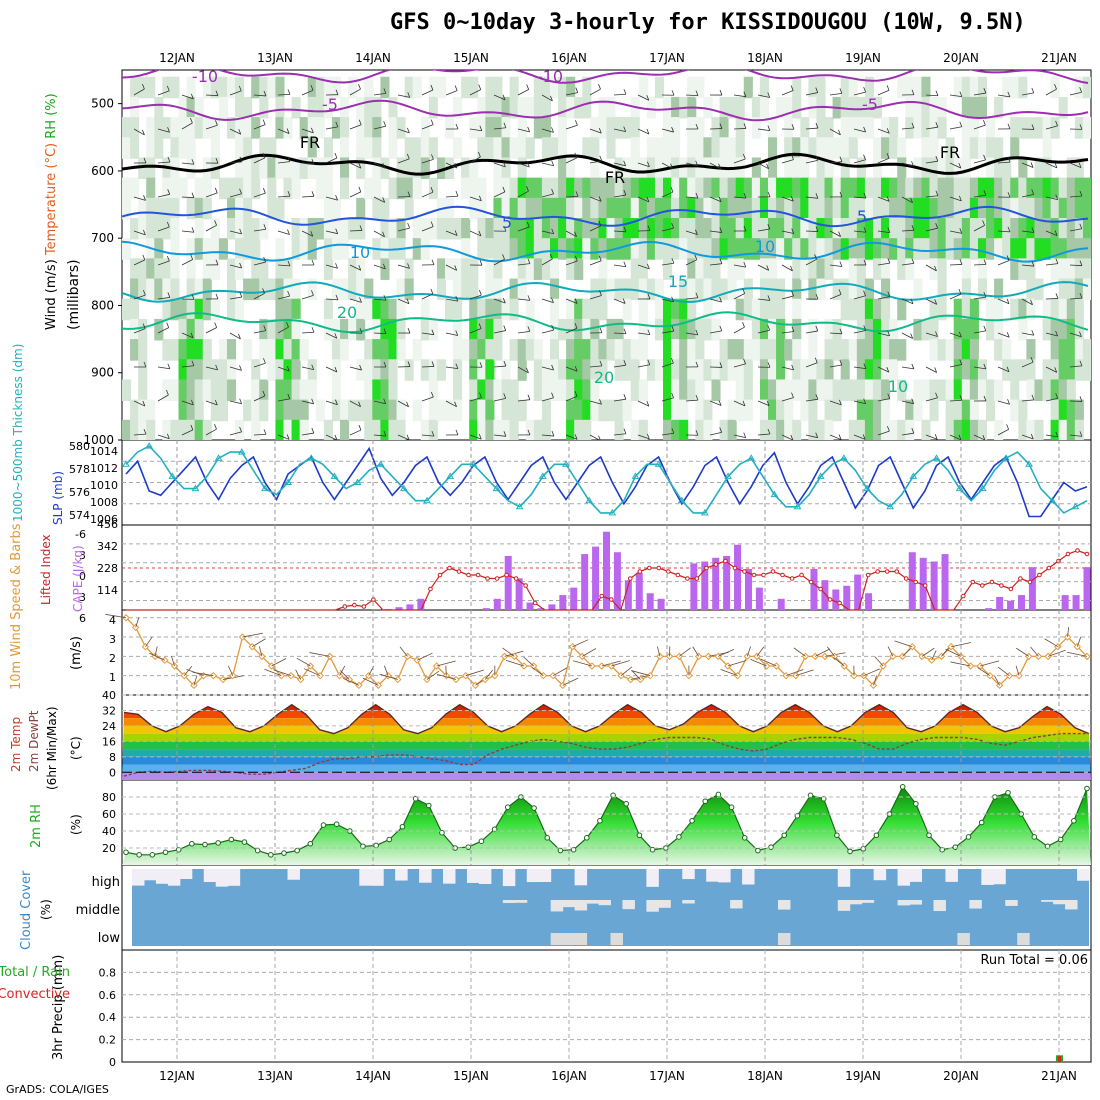  Describe the element at coordinates (112, 658) in the screenshot. I see `wind-tick: 2` at that location.